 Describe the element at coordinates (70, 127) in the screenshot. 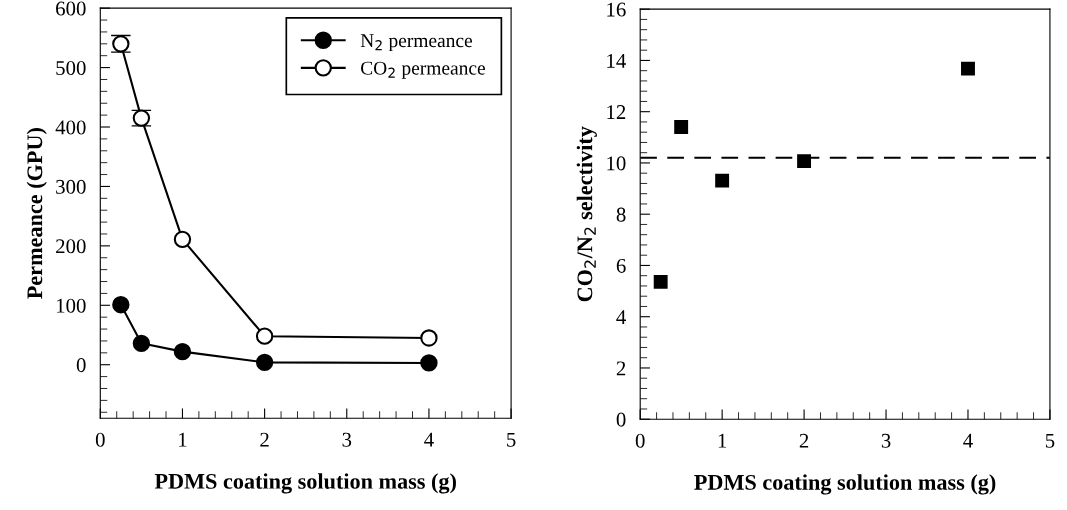

I see `y-tick-label: 400` at that location.